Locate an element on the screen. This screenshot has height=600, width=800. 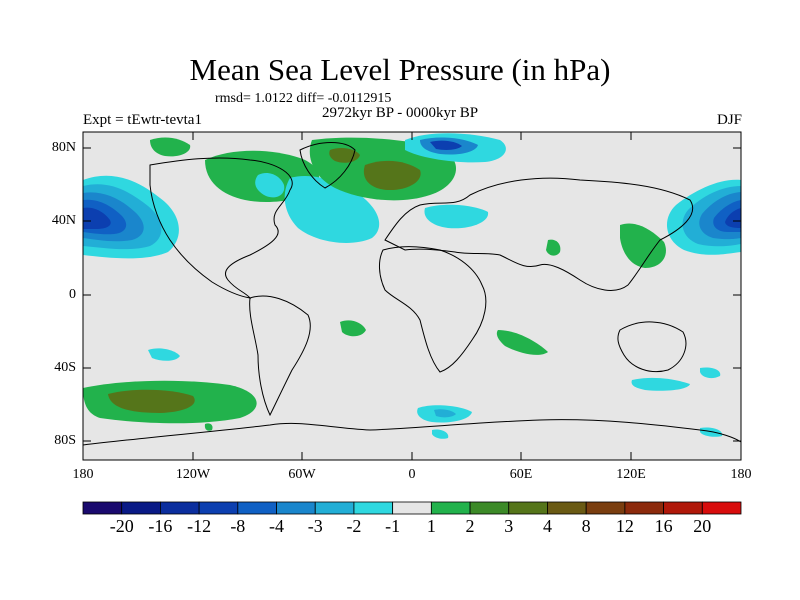
y-tick-80s: 80S is located at coordinates (65, 440).